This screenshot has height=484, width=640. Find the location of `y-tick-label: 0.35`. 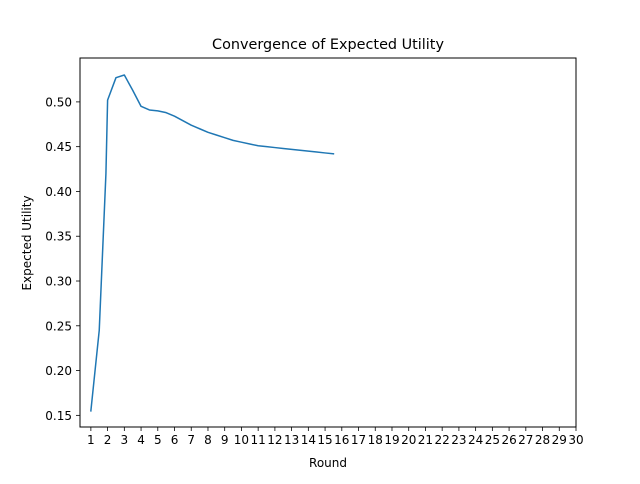

y-tick-label: 0.35 is located at coordinates (58, 237).